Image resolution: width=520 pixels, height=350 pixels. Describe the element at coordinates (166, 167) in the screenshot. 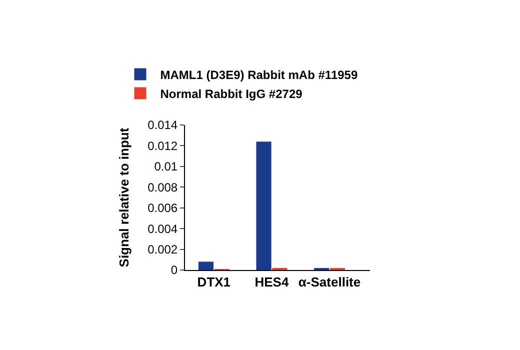

I see `y-tick-label: 0.01` at that location.